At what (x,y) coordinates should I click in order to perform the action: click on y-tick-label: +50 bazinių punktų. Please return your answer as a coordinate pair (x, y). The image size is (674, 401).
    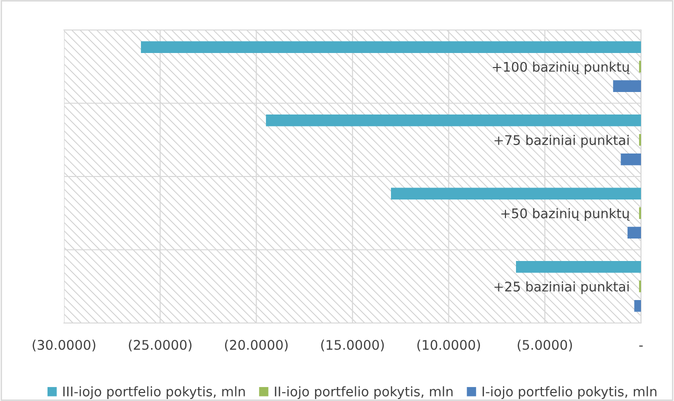
    Looking at the image, I should click on (565, 214).